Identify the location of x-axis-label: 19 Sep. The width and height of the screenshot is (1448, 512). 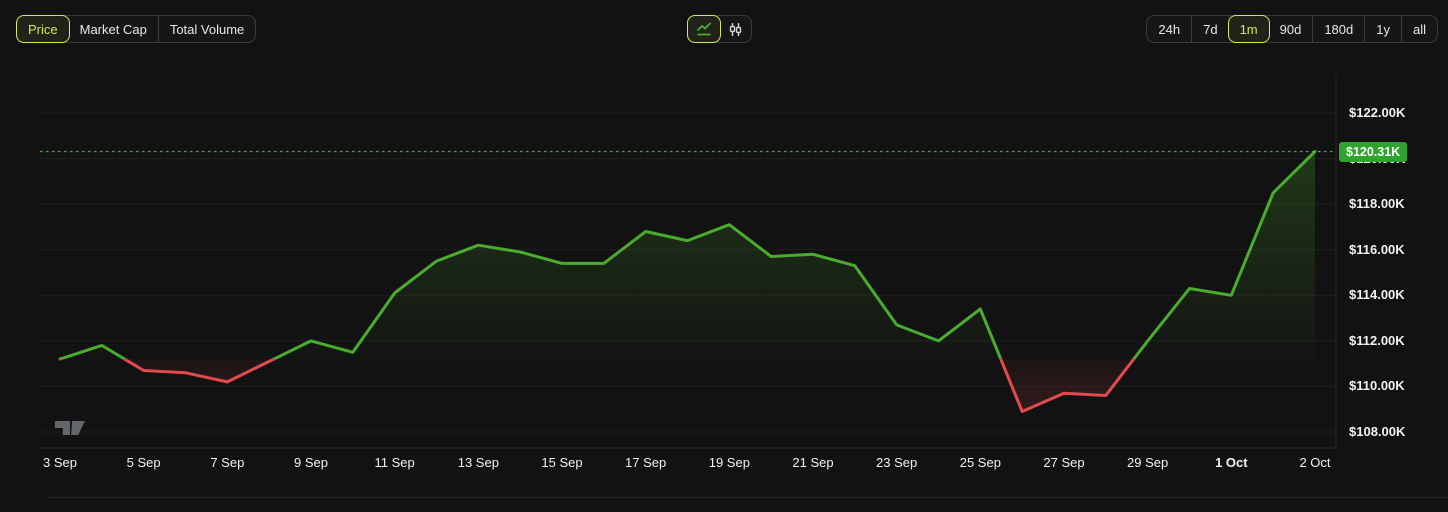
(729, 462).